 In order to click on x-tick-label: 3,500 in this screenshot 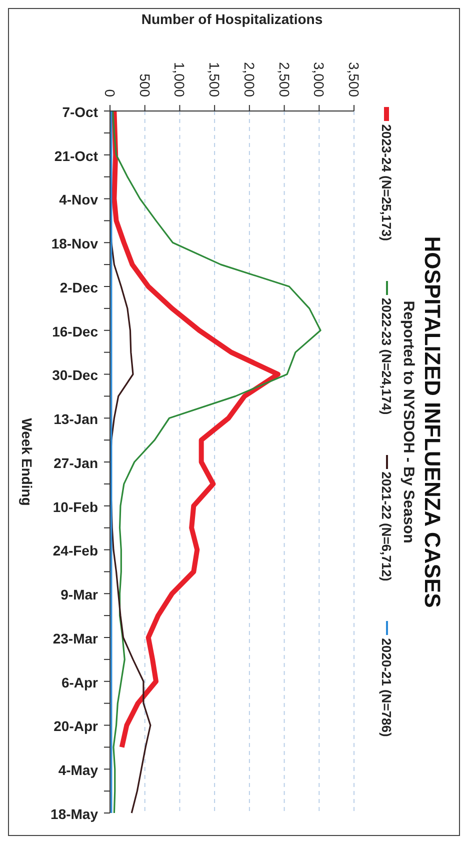, I will do `click(354, 80)`.